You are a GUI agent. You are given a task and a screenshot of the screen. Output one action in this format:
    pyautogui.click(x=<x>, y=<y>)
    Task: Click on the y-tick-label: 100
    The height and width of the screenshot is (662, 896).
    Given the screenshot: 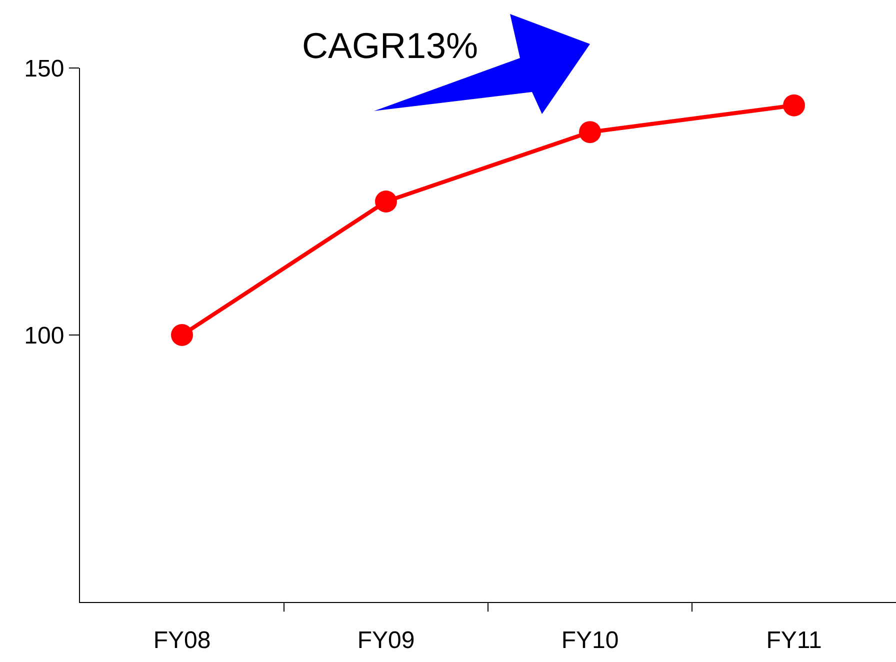 What is the action you would take?
    pyautogui.click(x=44, y=336)
    